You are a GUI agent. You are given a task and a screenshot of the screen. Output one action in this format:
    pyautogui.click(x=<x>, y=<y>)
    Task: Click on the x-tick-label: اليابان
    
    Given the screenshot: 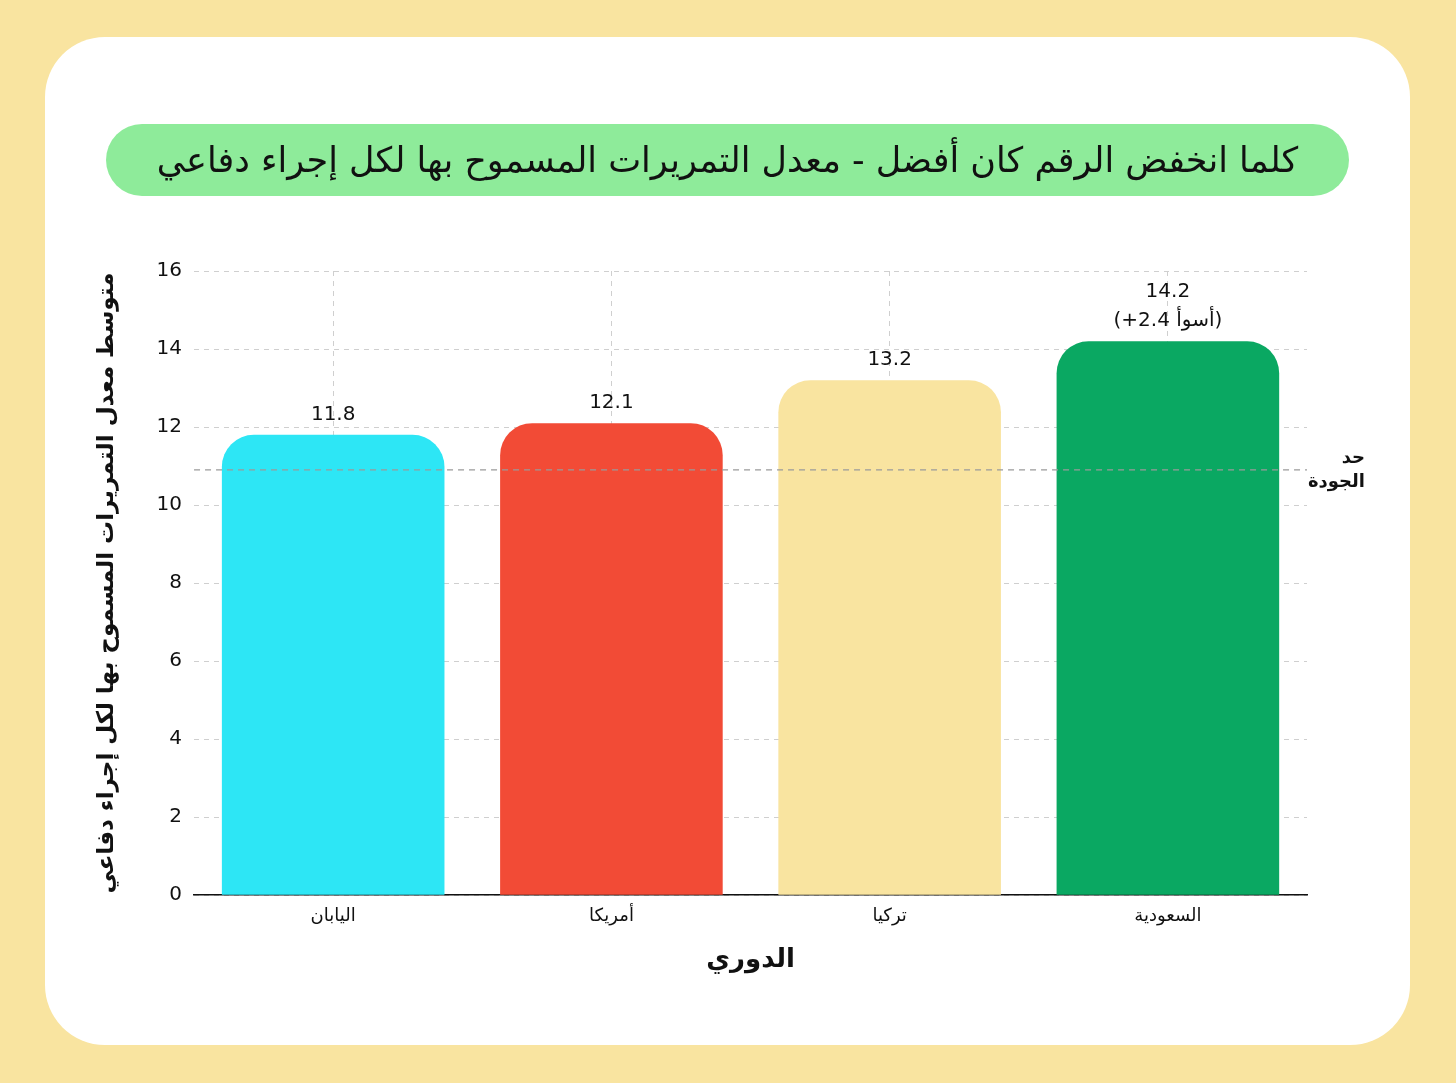 What is the action you would take?
    pyautogui.click(x=333, y=914)
    